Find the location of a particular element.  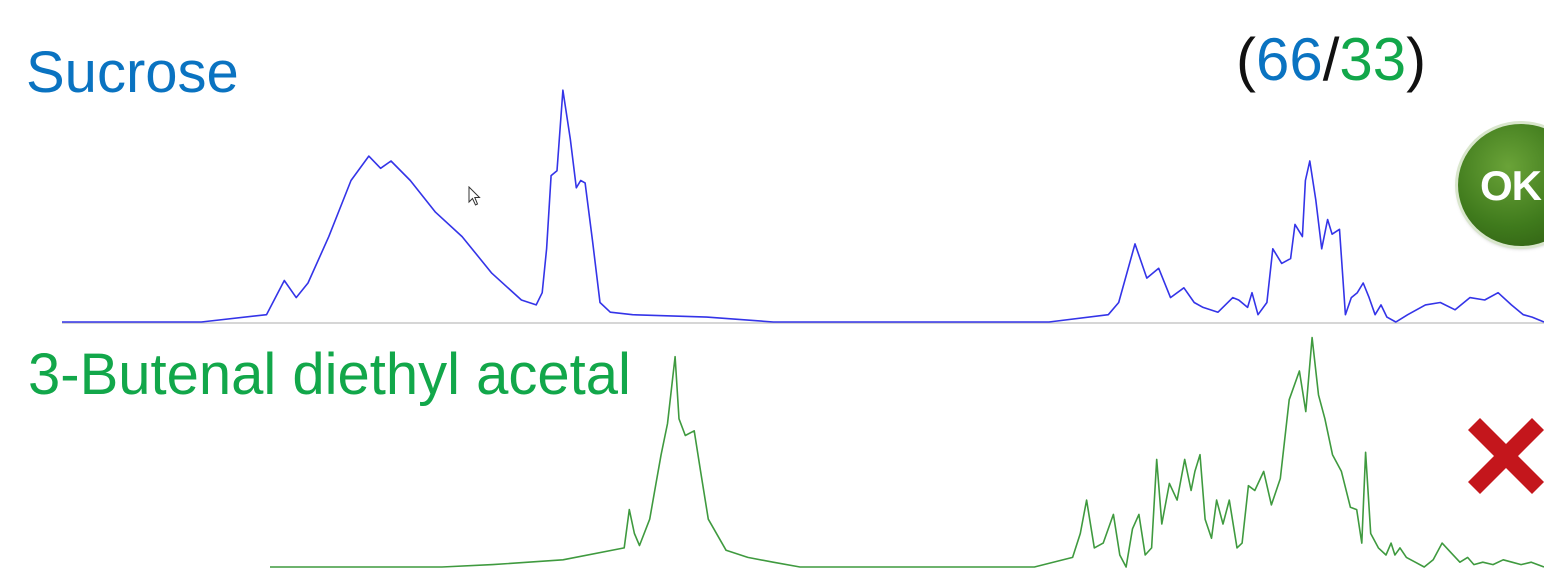

reject-x-icon is located at coordinates (1506, 456).